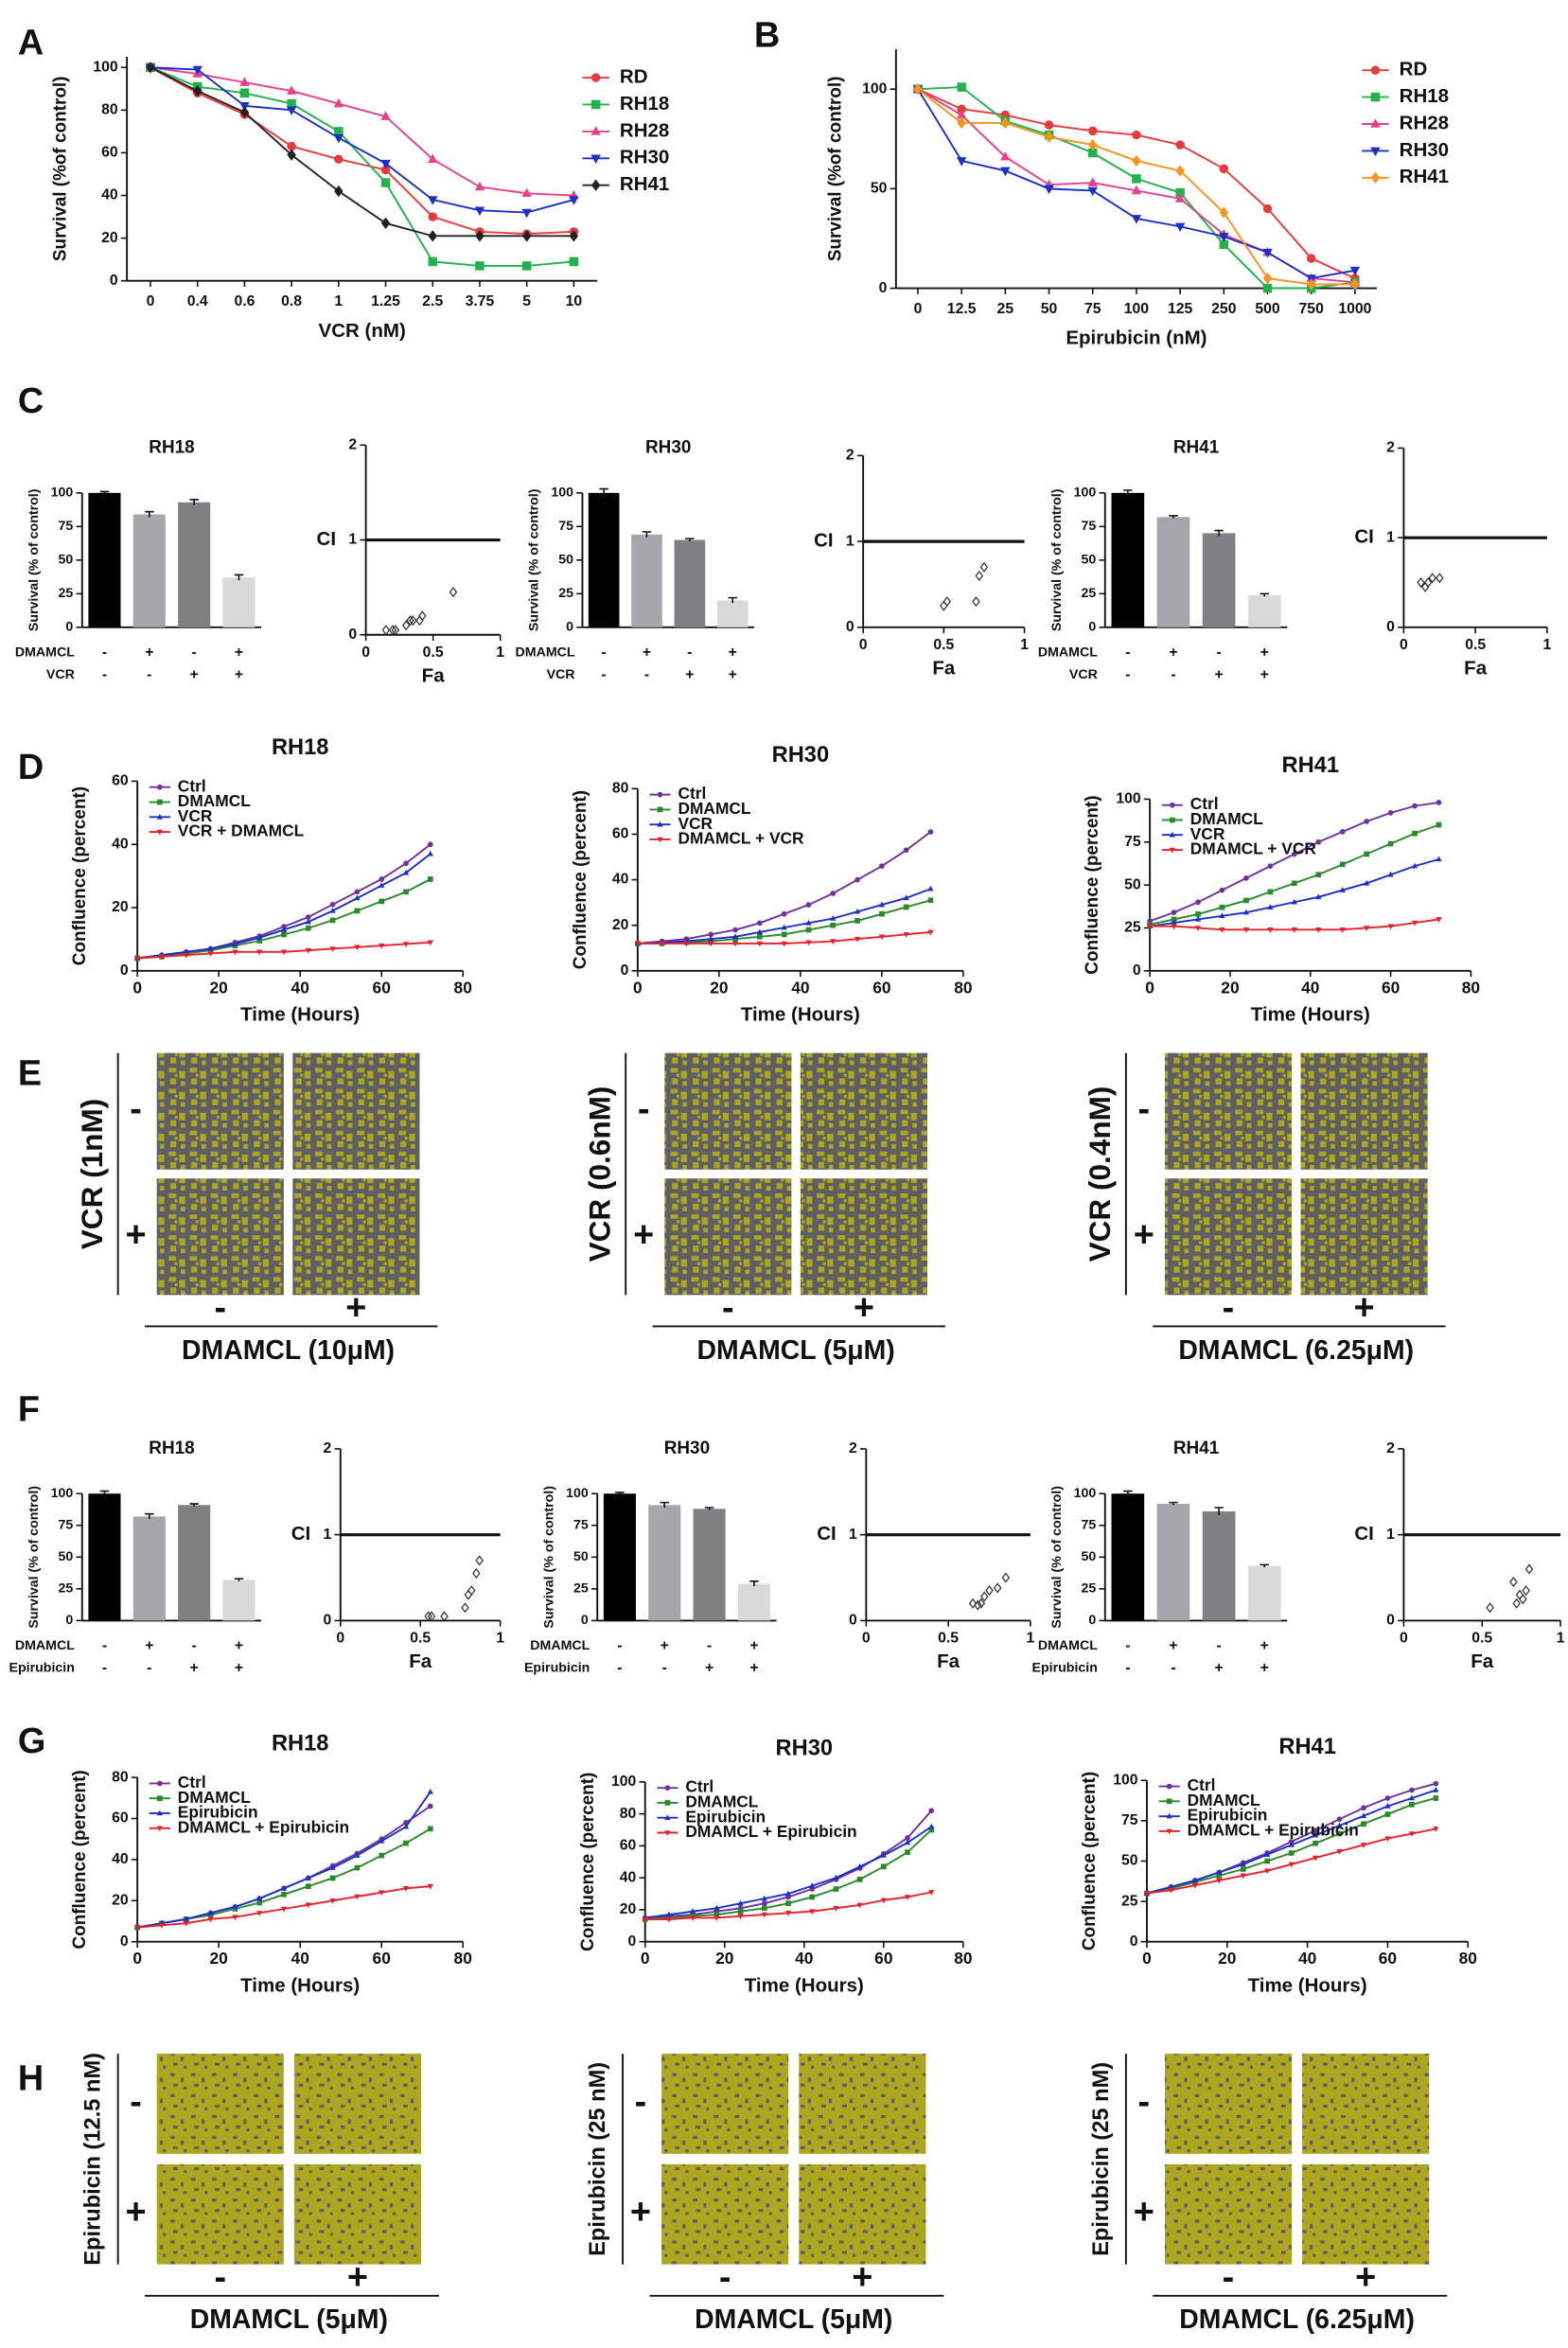 Image resolution: width=1568 pixels, height=2348 pixels. What do you see at coordinates (1390, 1535) in the screenshot?
I see `y-tick-label: 1` at bounding box center [1390, 1535].